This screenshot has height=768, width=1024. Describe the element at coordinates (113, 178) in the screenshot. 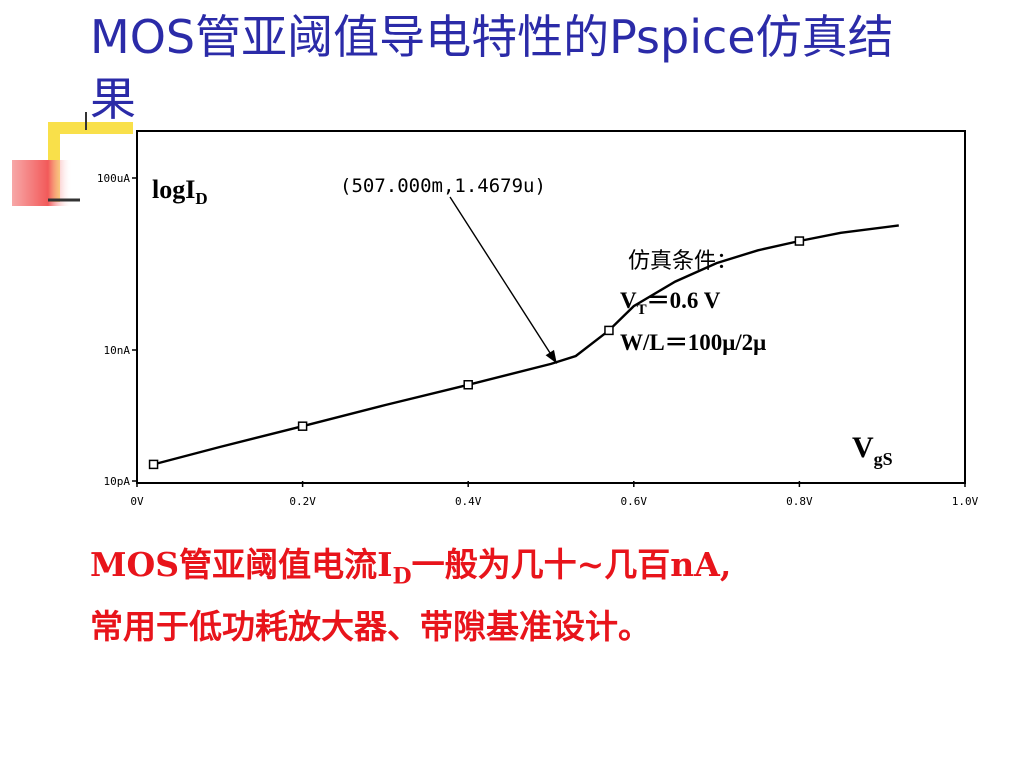

I see `y-tick-label: 100uA` at that location.